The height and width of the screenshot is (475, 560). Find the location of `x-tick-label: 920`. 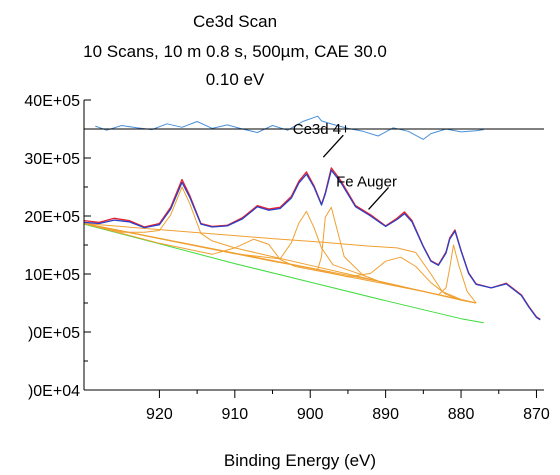

x-tick-label: 920 is located at coordinates (159, 414).